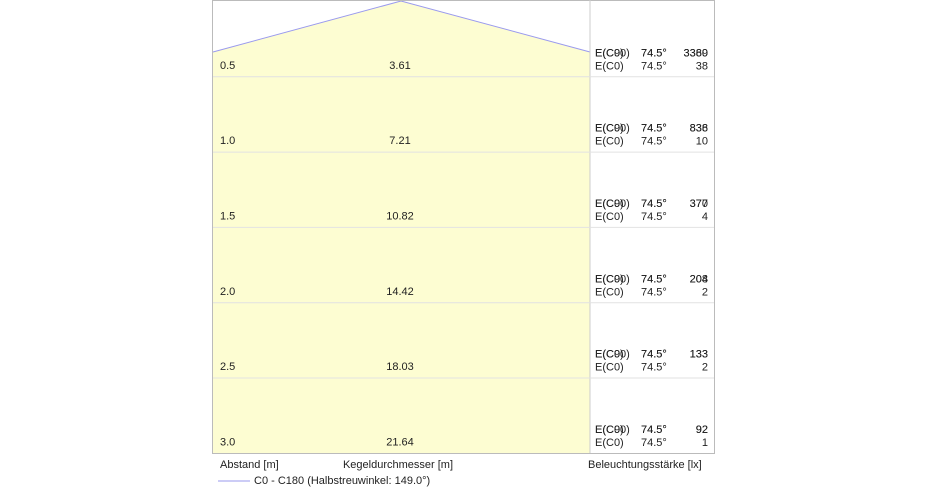  What do you see at coordinates (399, 66) in the screenshot?
I see `diameter: 3.61` at bounding box center [399, 66].